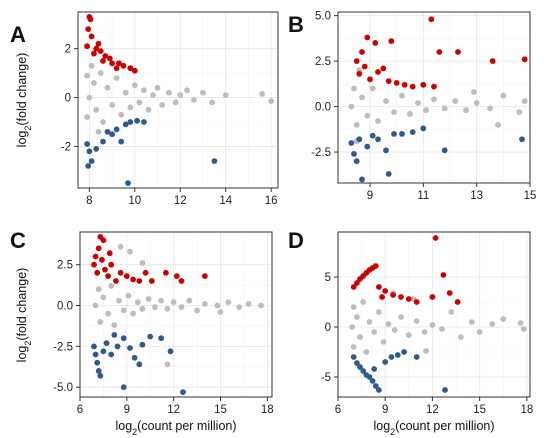 The height and width of the screenshot is (438, 550). I want to click on x-axis-title: log2(count per million), so click(175, 428).